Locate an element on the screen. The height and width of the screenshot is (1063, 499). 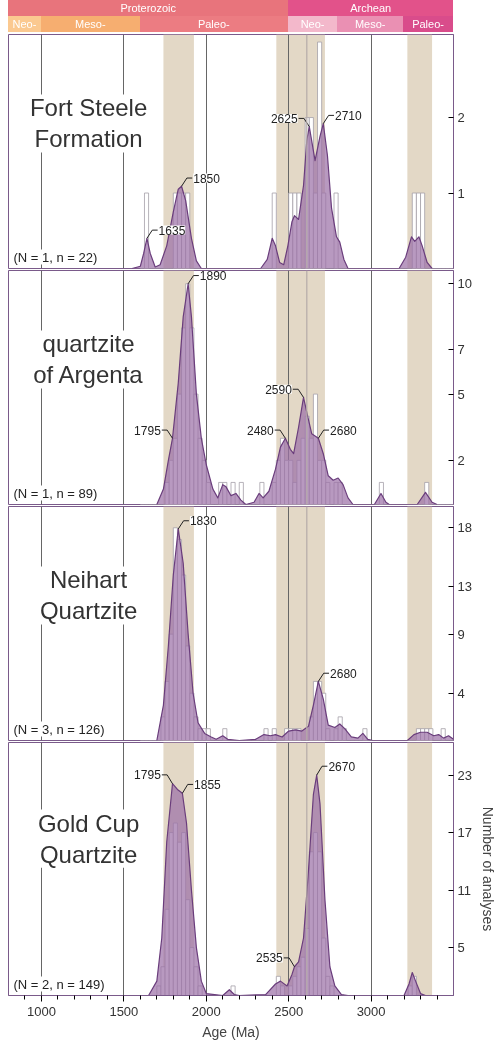
x-tick-label: 3000 is located at coordinates (371, 1011).